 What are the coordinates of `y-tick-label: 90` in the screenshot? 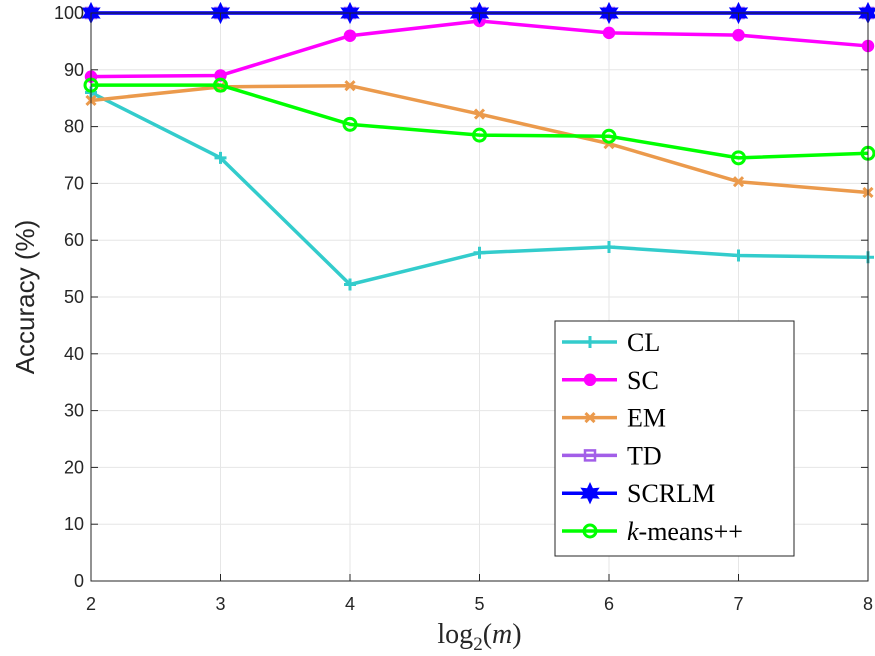 It's located at (74, 70).